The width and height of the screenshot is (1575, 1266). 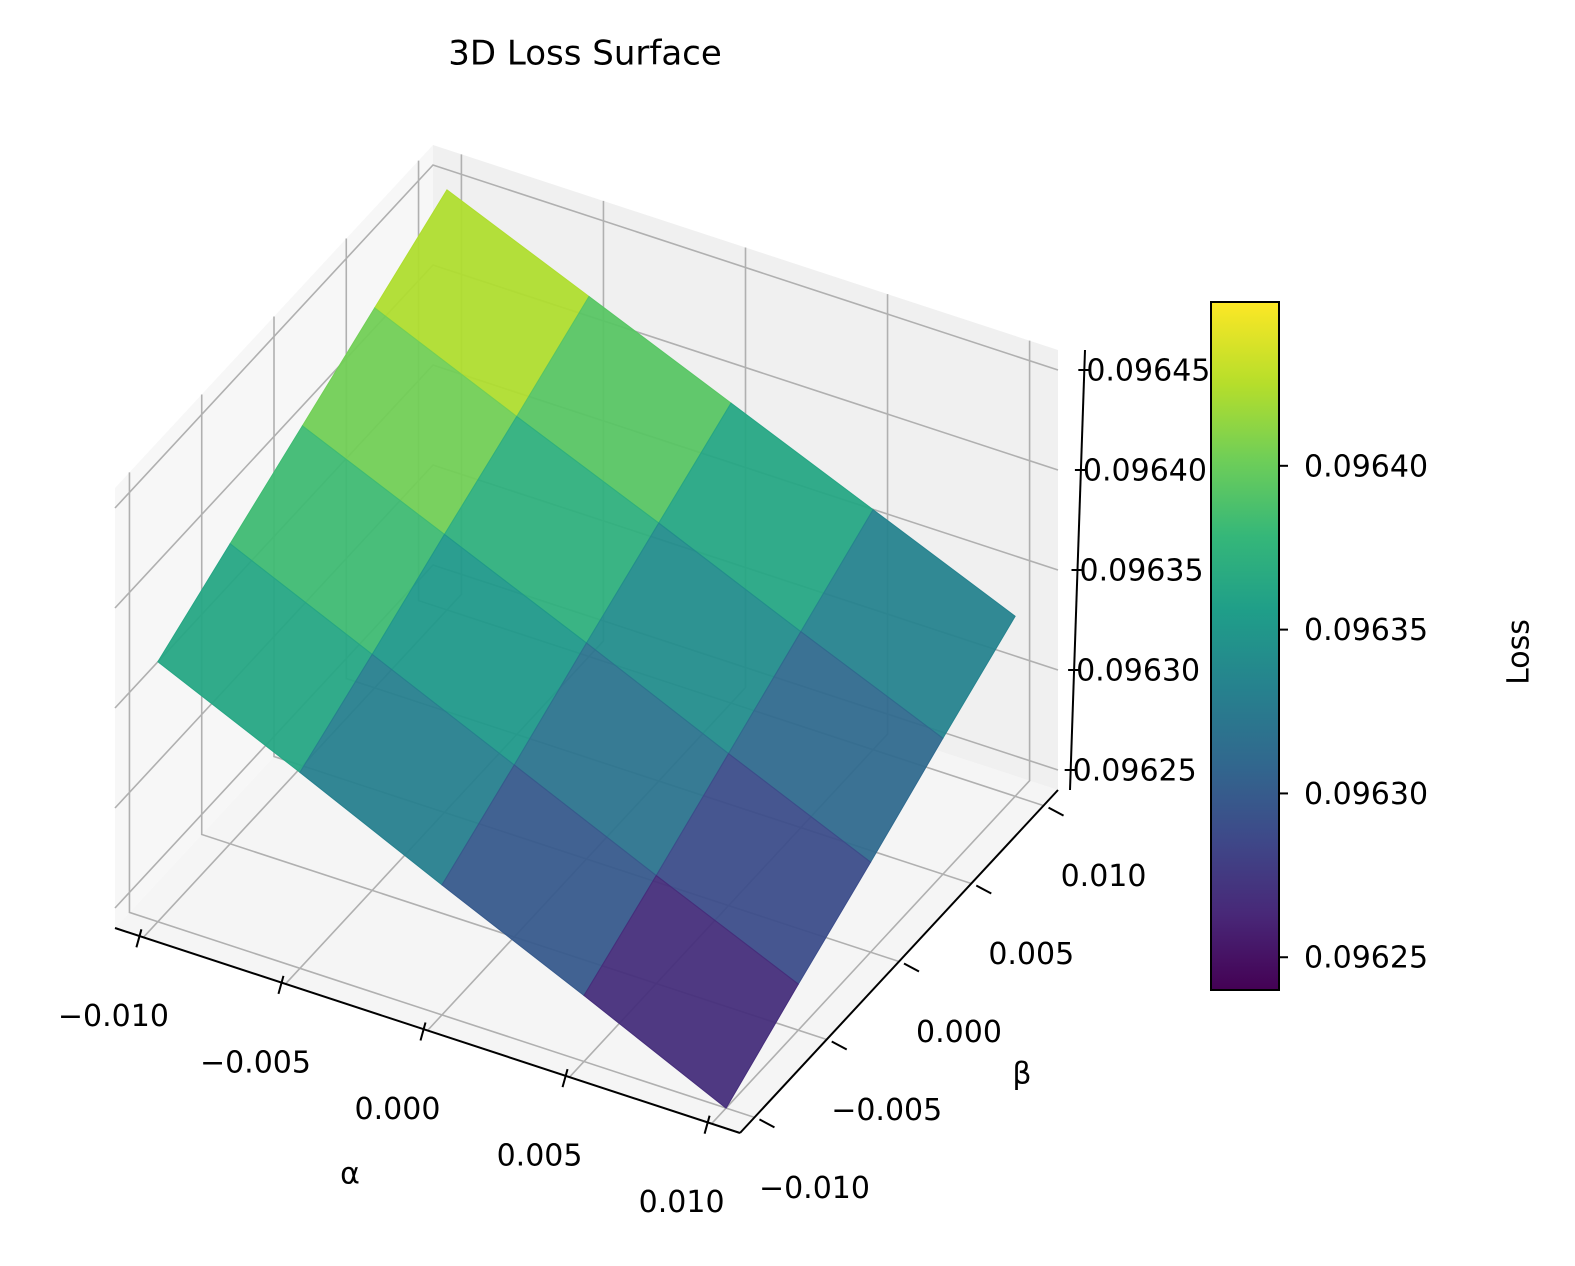 What do you see at coordinates (1142, 571) in the screenshot?
I see `z-tick-label: 0.09635` at bounding box center [1142, 571].